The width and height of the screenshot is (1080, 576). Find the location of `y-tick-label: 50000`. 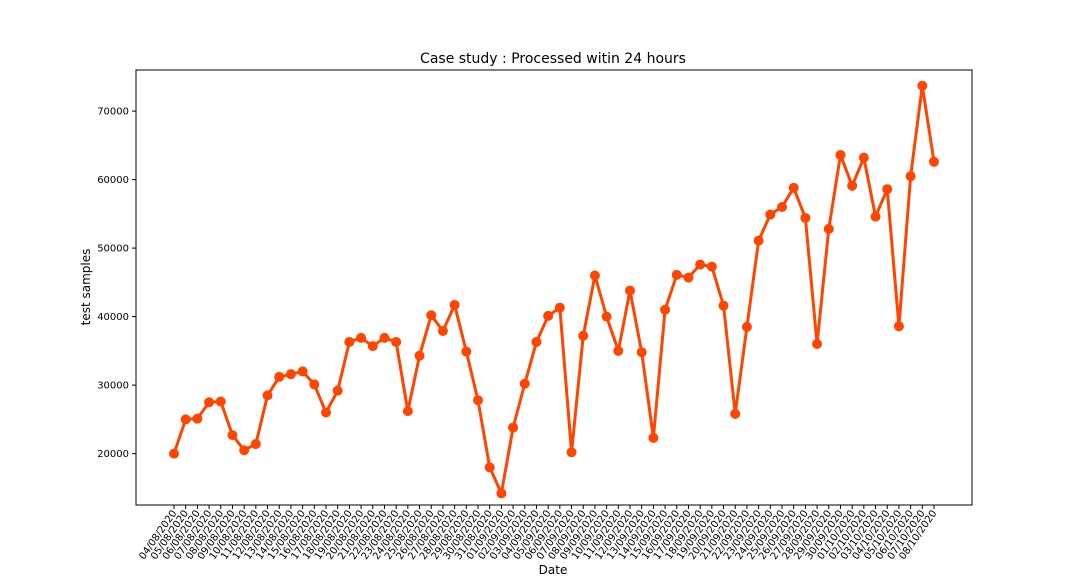

y-tick-label: 50000 is located at coordinates (113, 249).